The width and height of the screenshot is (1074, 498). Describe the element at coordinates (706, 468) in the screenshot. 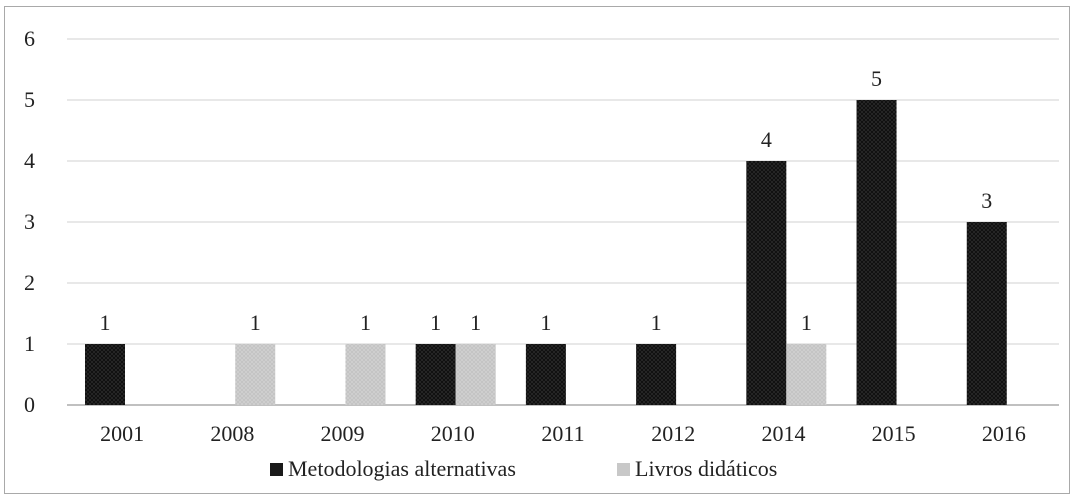

I see `legend-label-livros: Livros didáticos` at that location.